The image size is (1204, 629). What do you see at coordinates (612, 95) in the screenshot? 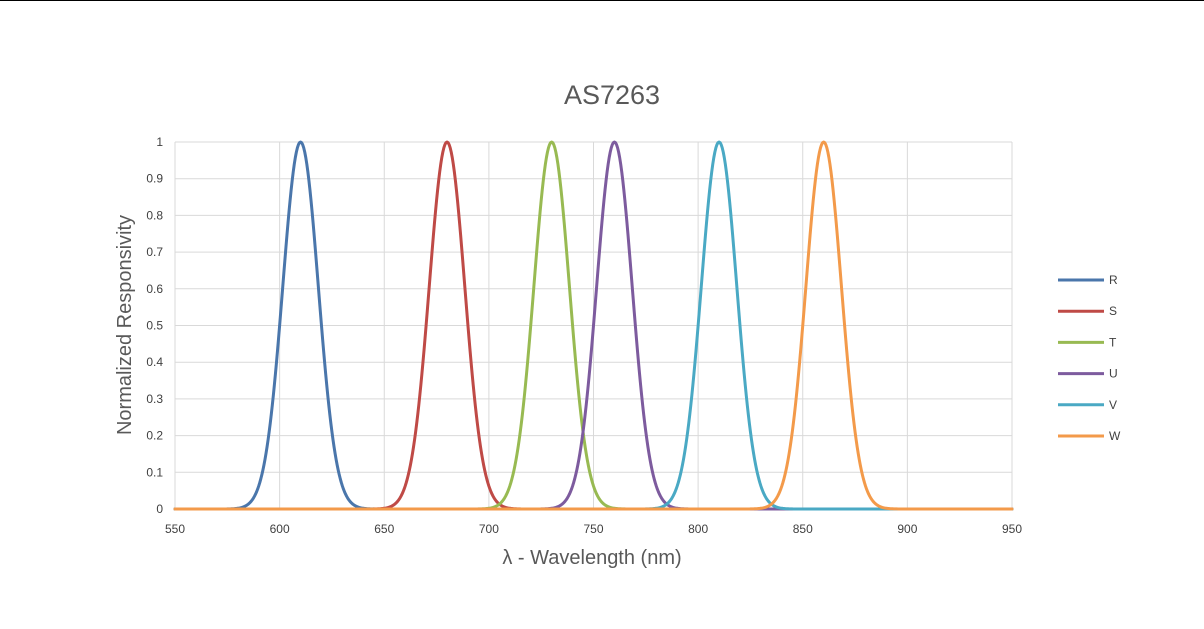
I see `chart-title: AS7263` at bounding box center [612, 95].